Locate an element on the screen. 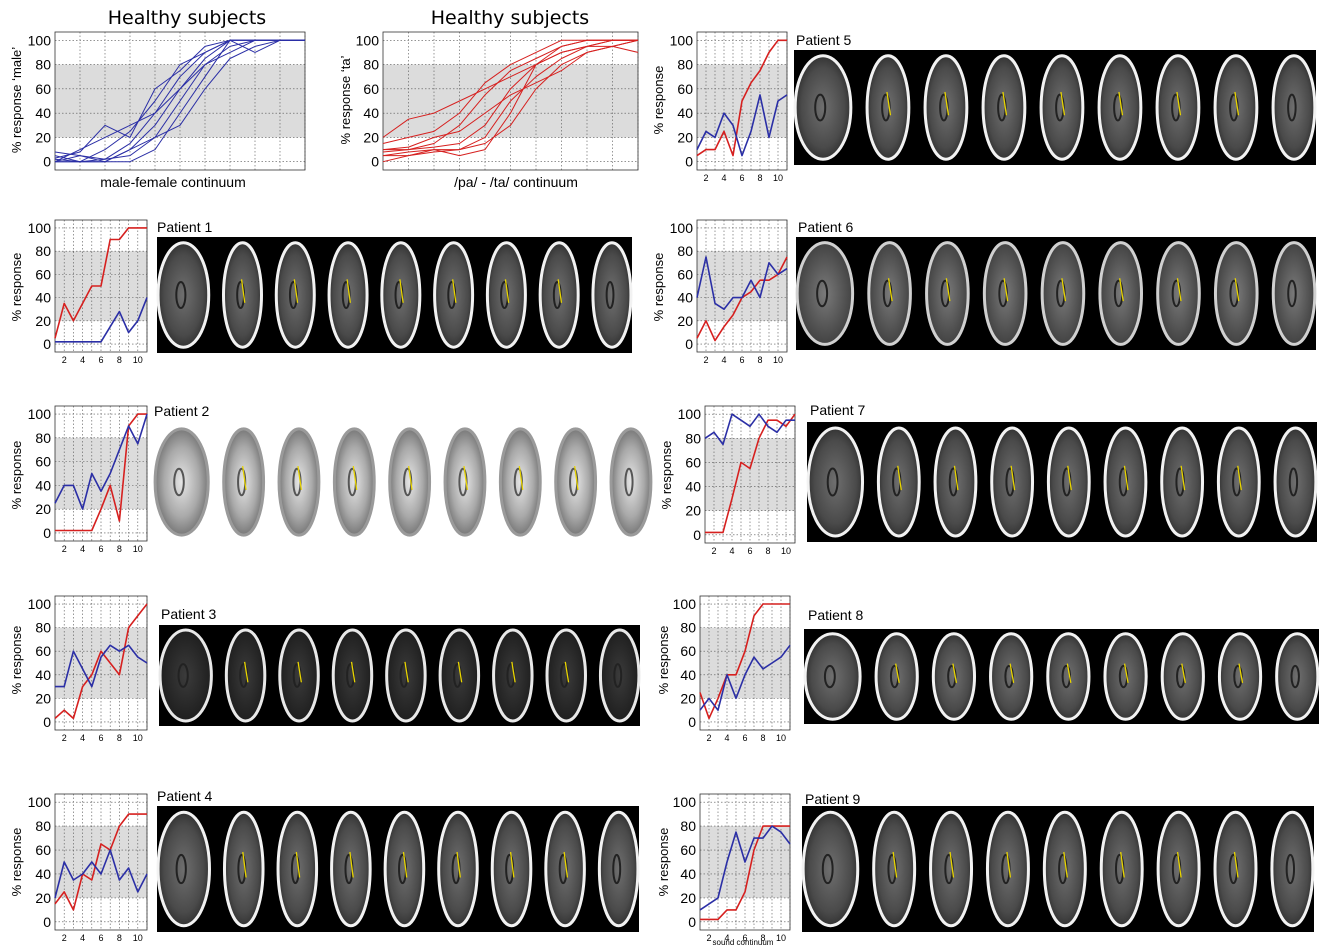 The height and width of the screenshot is (949, 1320). plot-frame is located at coordinates (750, 474).